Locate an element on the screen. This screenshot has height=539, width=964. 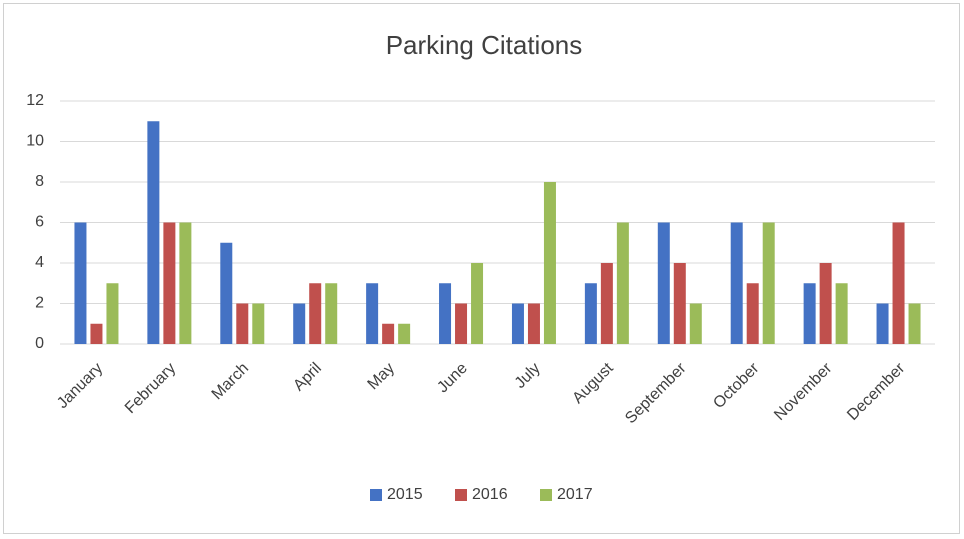
legend-label: 2016 is located at coordinates (490, 494).